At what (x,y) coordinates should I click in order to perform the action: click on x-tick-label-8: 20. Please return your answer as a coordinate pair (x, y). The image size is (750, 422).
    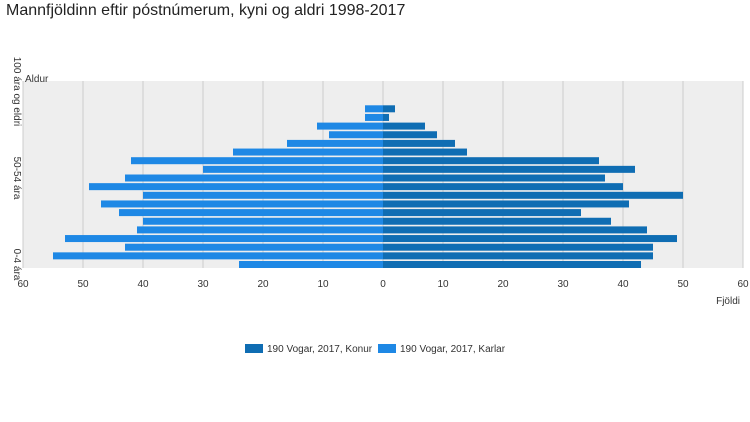
    Looking at the image, I should click on (503, 284).